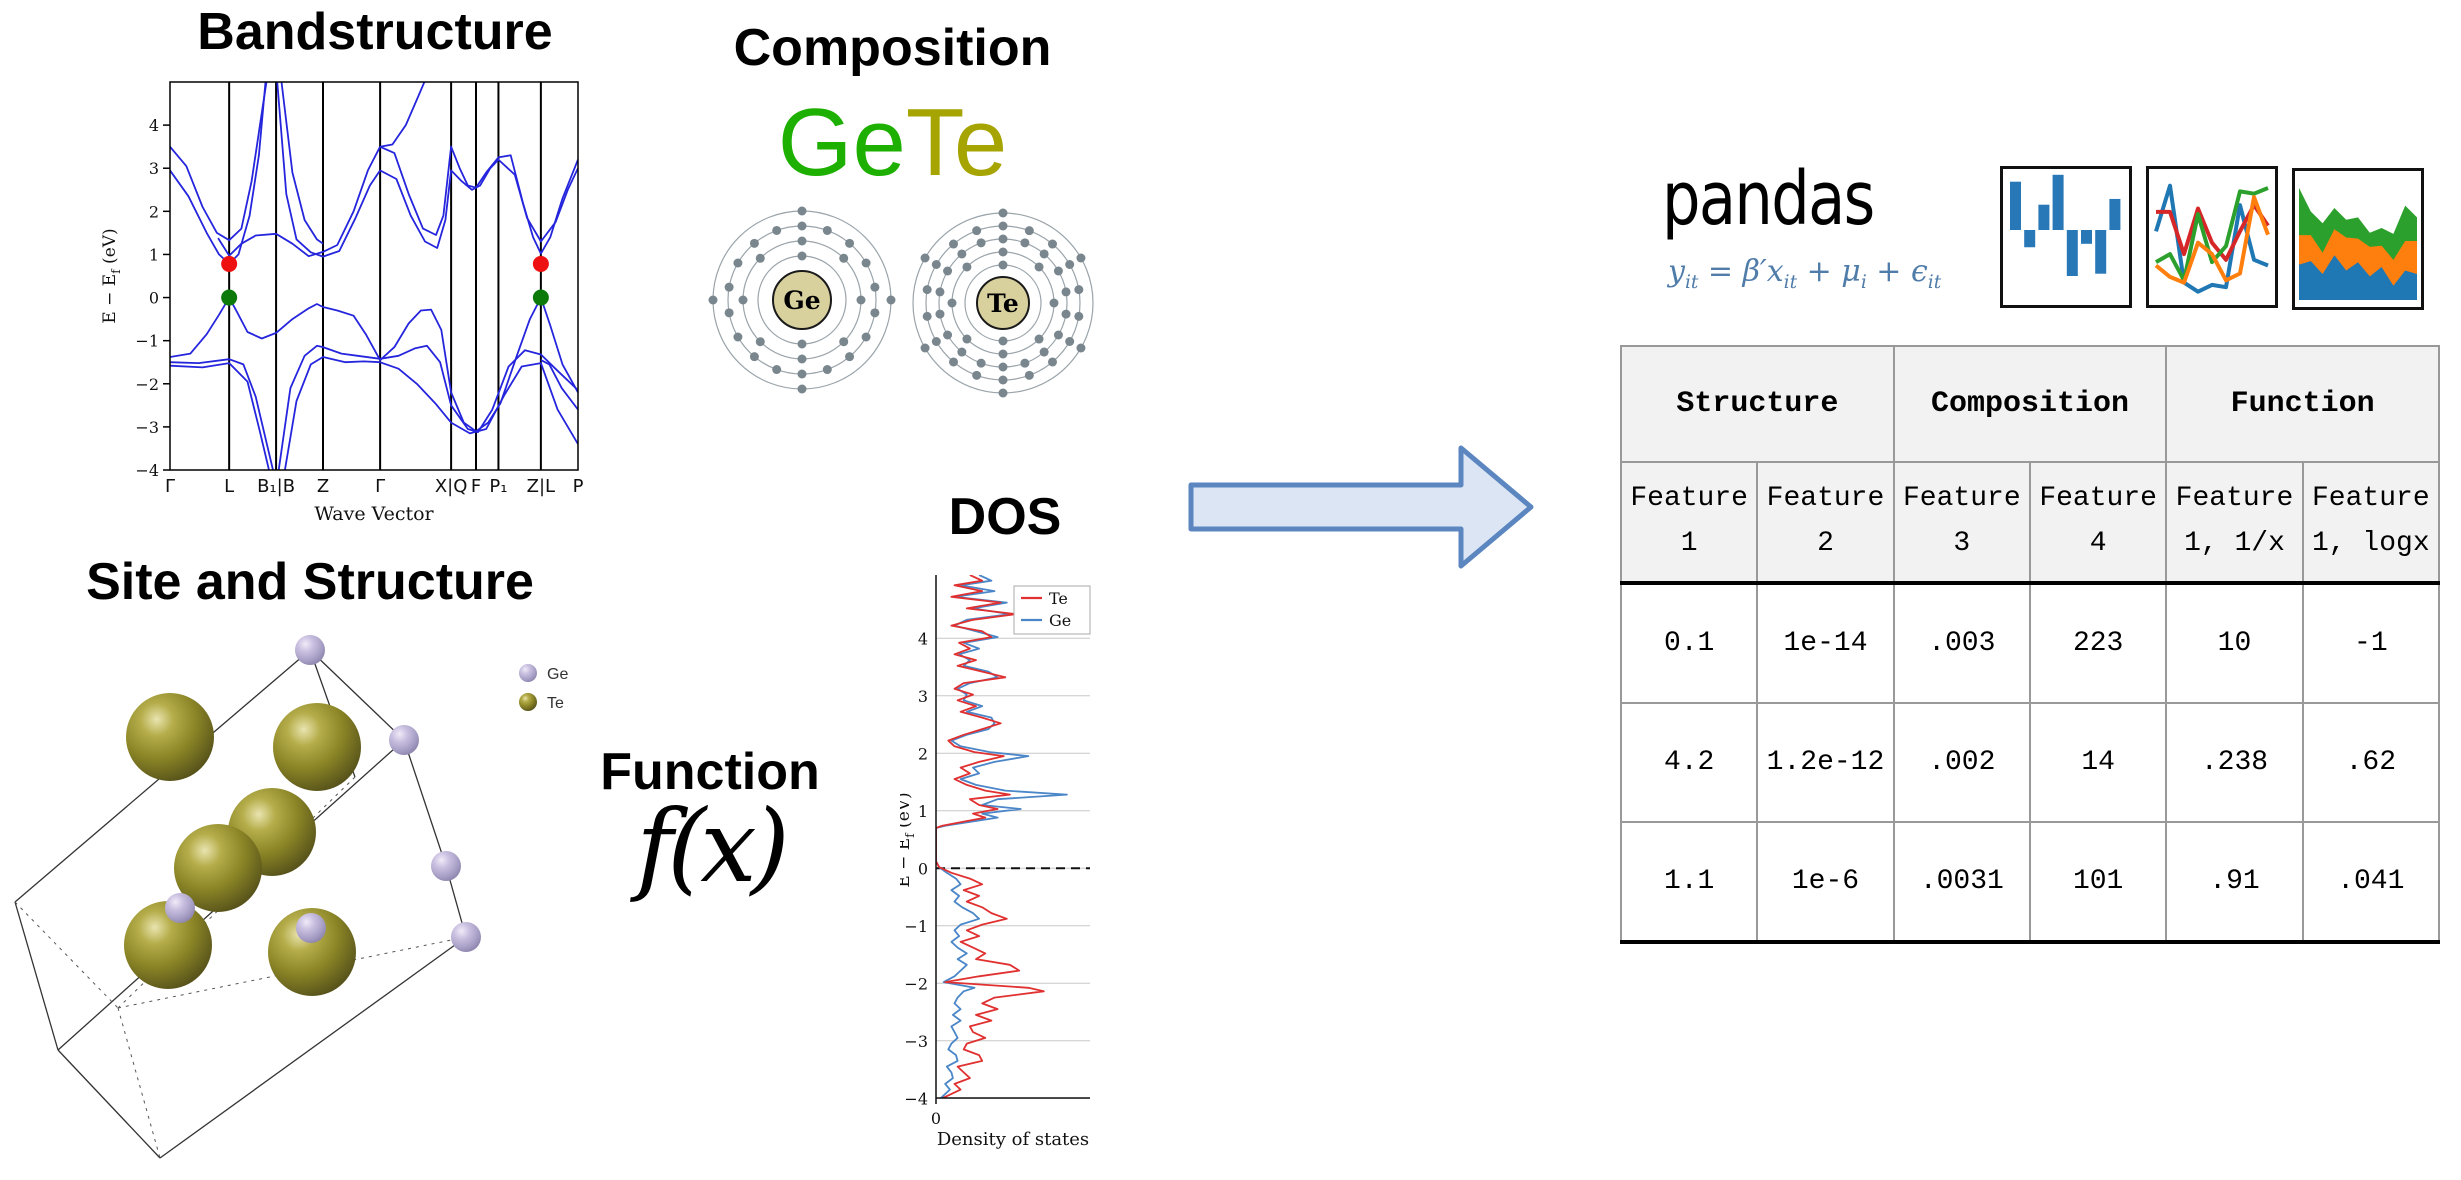 This screenshot has width=2461, height=1180. I want to click on dos-xtick-label: 0, so click(936, 1118).